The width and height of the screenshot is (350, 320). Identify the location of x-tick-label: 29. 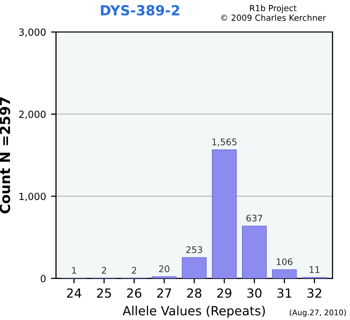
(224, 293).